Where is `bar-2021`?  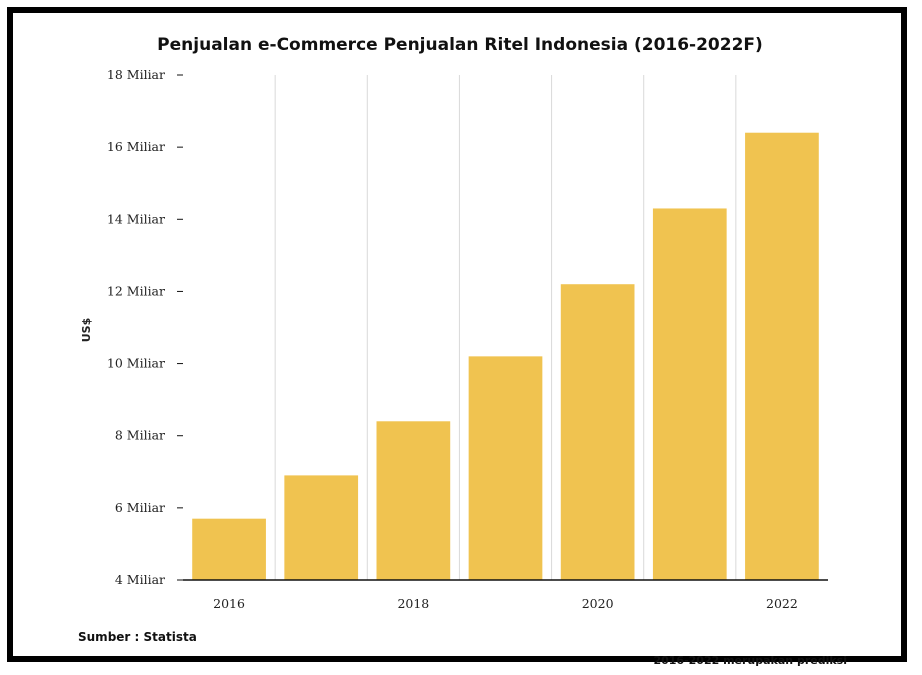
bar-2021 is located at coordinates (689, 394).